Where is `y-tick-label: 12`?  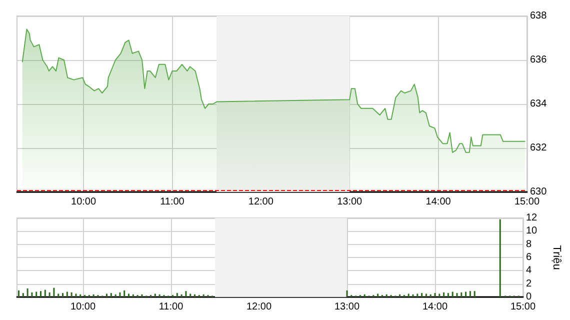
y-tick-label: 12 is located at coordinates (532, 218).